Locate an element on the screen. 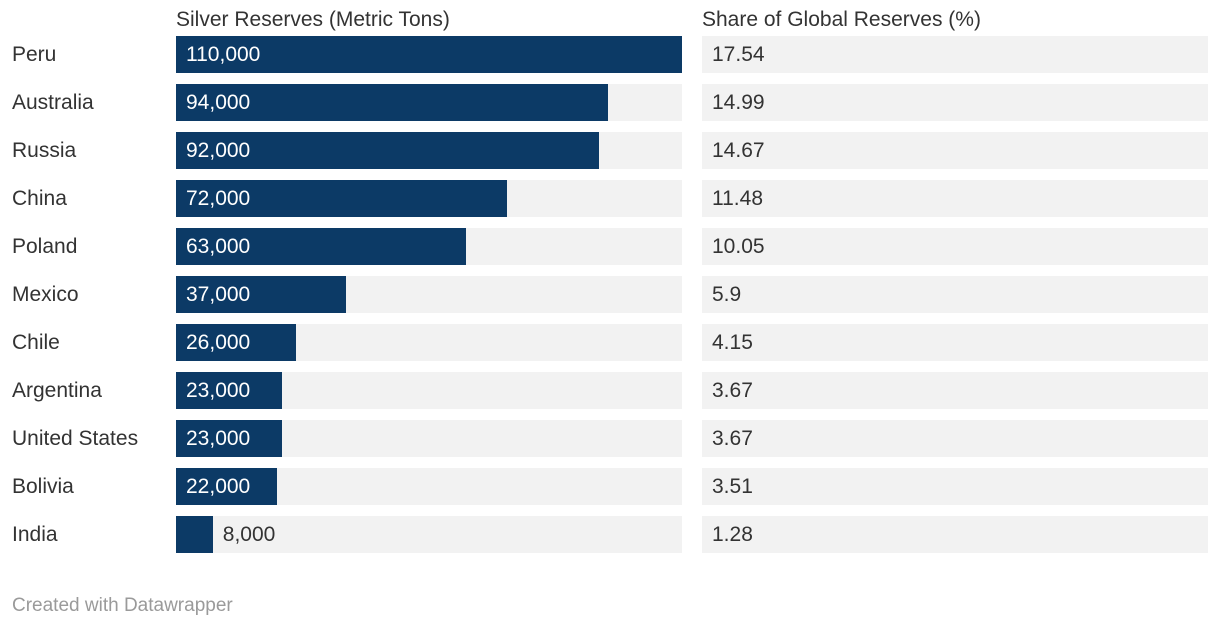 Image resolution: width=1220 pixels, height=636 pixels. bar-track: 26,000 is located at coordinates (429, 342).